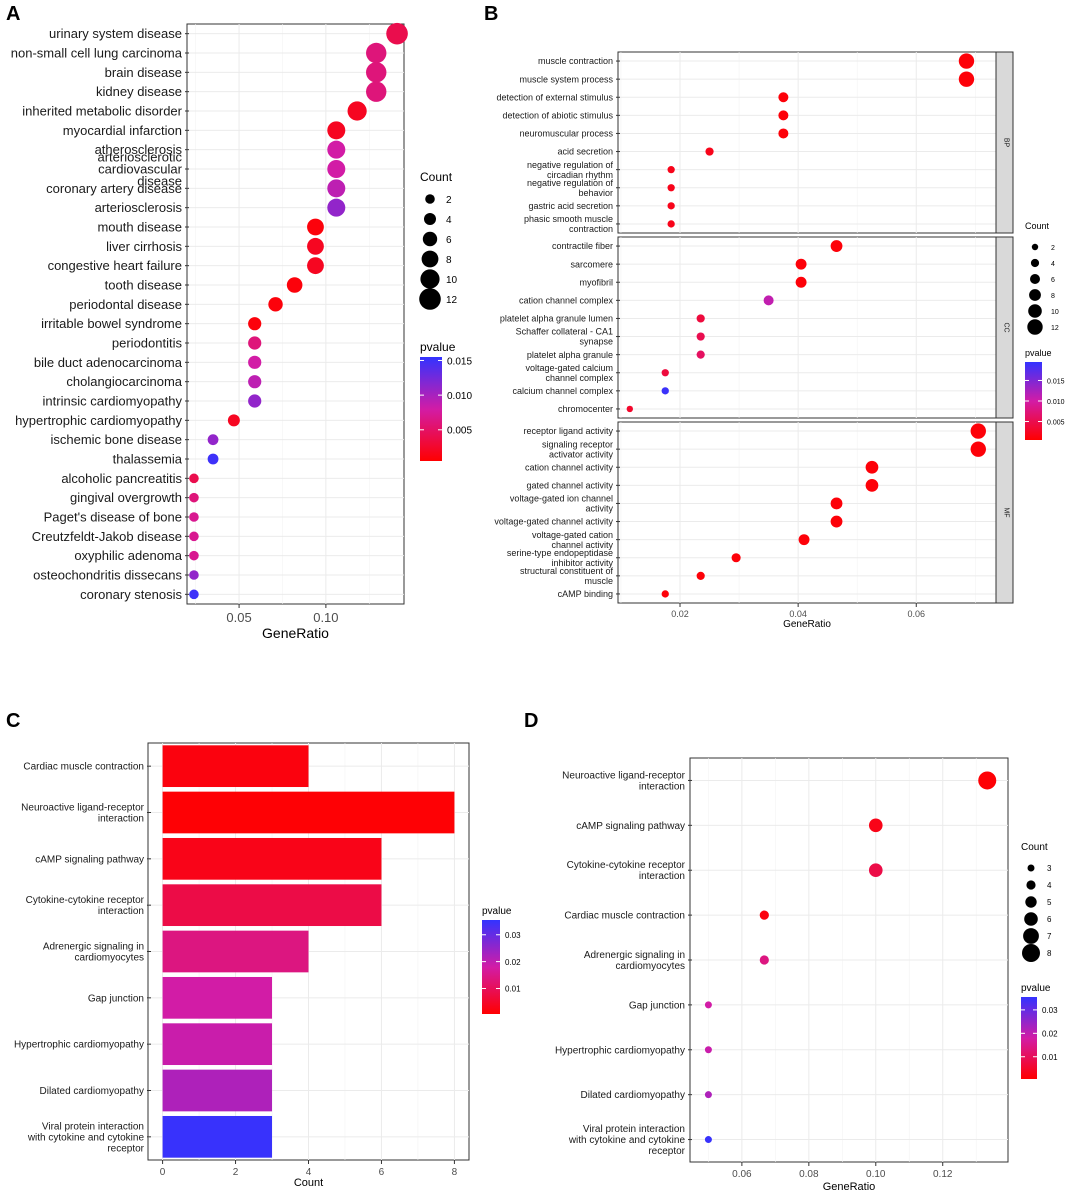 The height and width of the screenshot is (1194, 1065). I want to click on y-tick-label: gingival overgrowth, so click(126, 497).